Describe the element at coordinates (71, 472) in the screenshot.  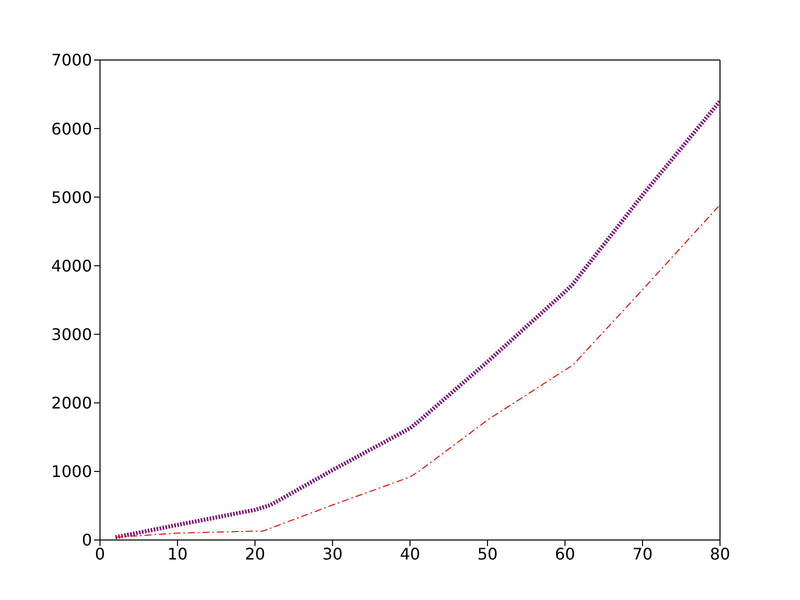
I see `y-tick-label: 1000` at that location.